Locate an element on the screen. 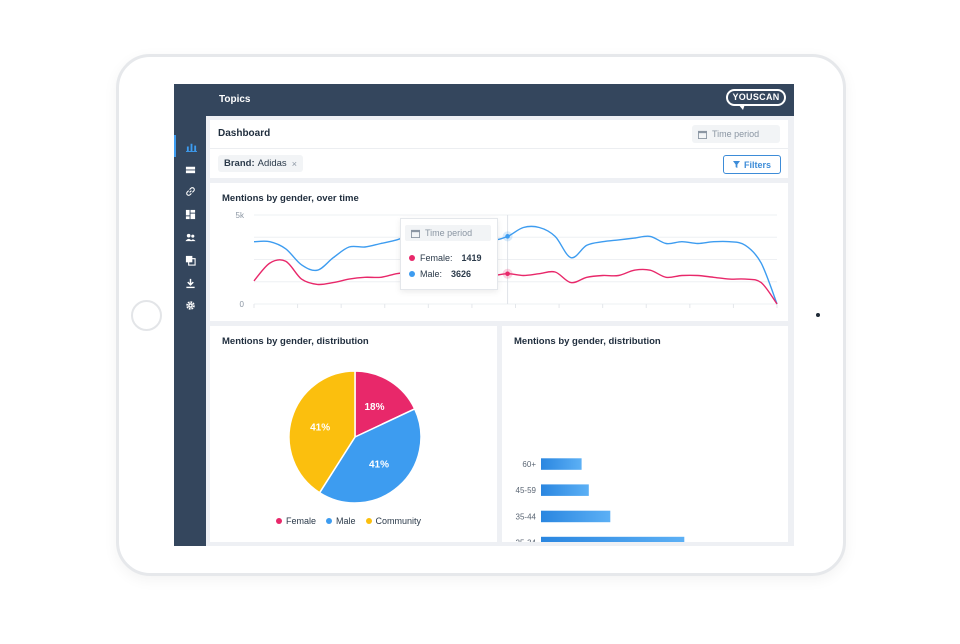 The height and width of the screenshot is (644, 960). filters-label: Filters is located at coordinates (757, 164).